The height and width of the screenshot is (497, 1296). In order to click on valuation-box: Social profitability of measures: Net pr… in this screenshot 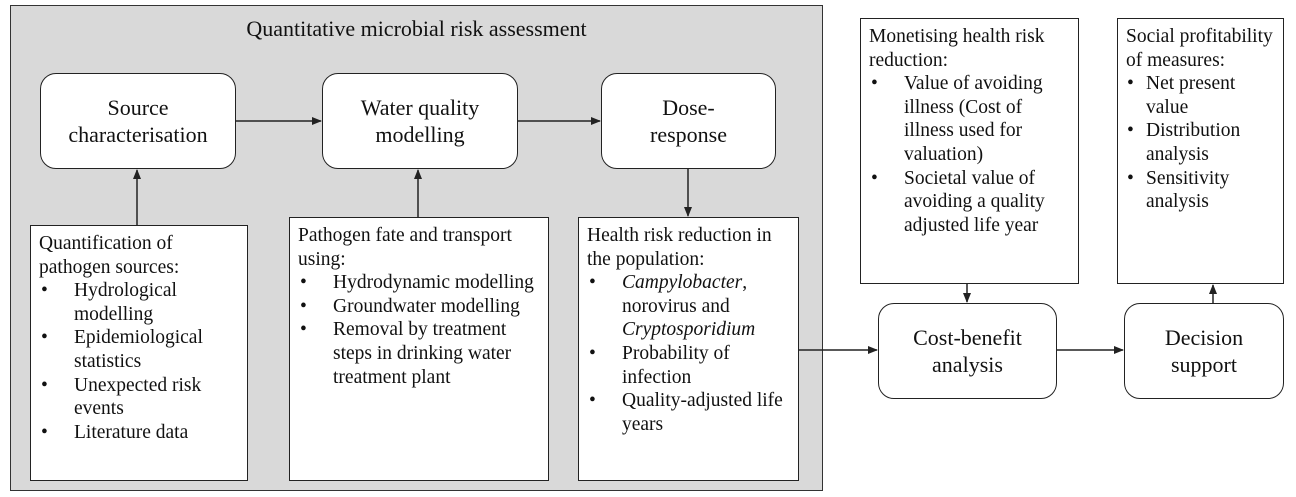, I will do `click(1200, 151)`.